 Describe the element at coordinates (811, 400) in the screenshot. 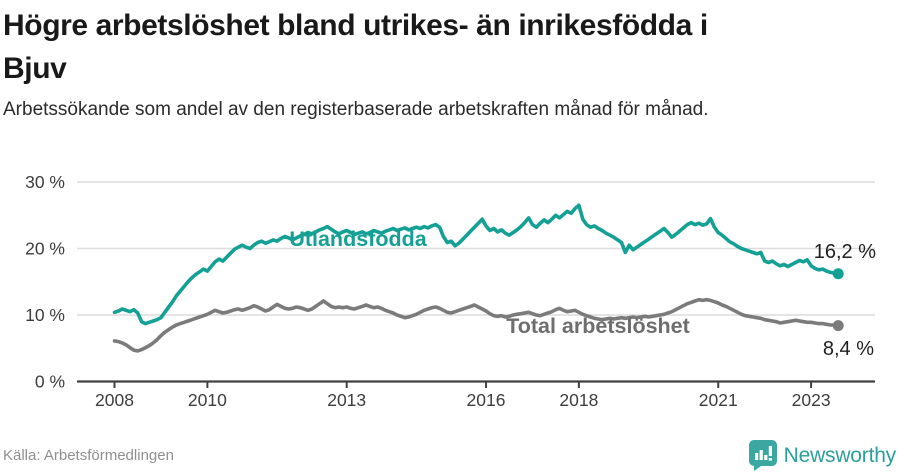

I see `x-tick-label-2023: 2023` at that location.